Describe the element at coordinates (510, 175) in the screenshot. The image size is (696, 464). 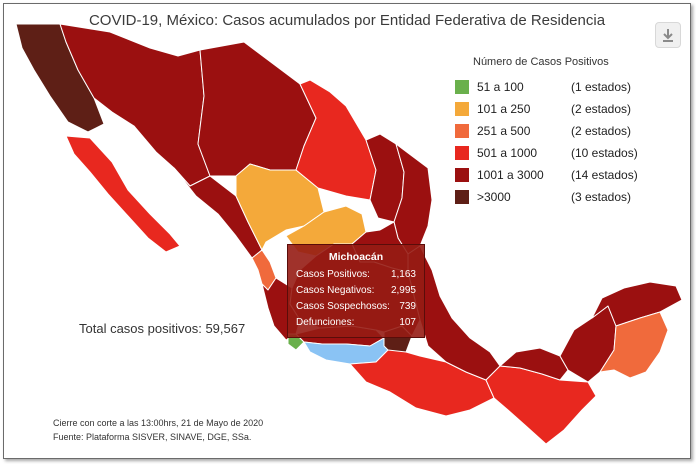
I see `legend-range: 1001 a 3000` at that location.